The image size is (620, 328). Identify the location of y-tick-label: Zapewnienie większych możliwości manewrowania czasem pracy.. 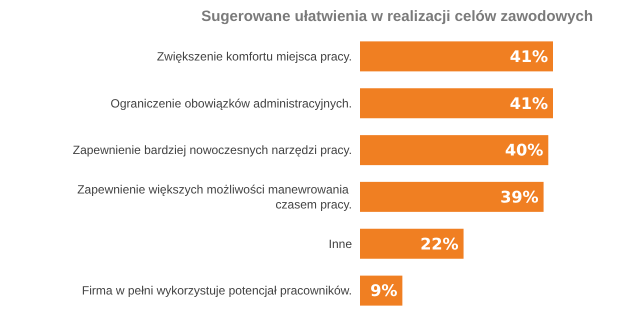
(214, 197).